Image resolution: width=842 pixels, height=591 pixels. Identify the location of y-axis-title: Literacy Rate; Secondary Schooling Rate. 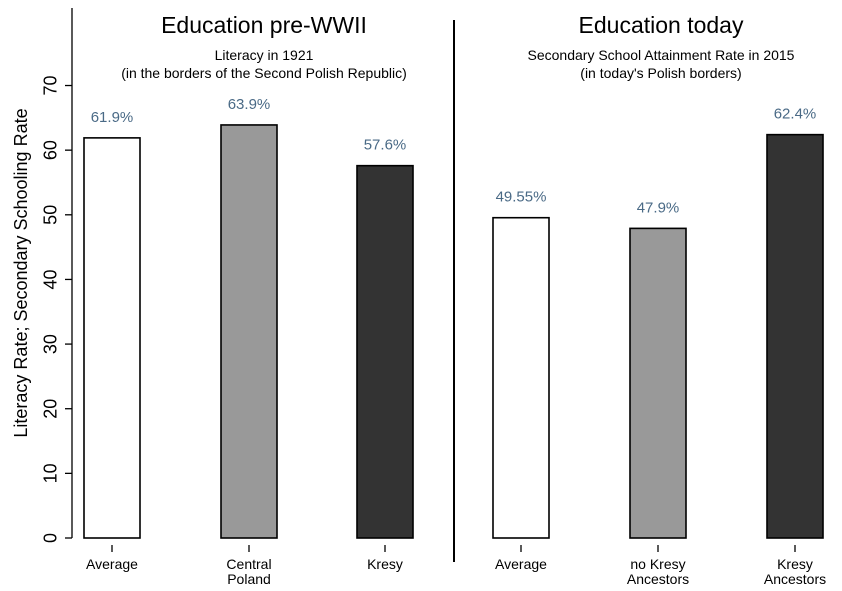
(21, 272).